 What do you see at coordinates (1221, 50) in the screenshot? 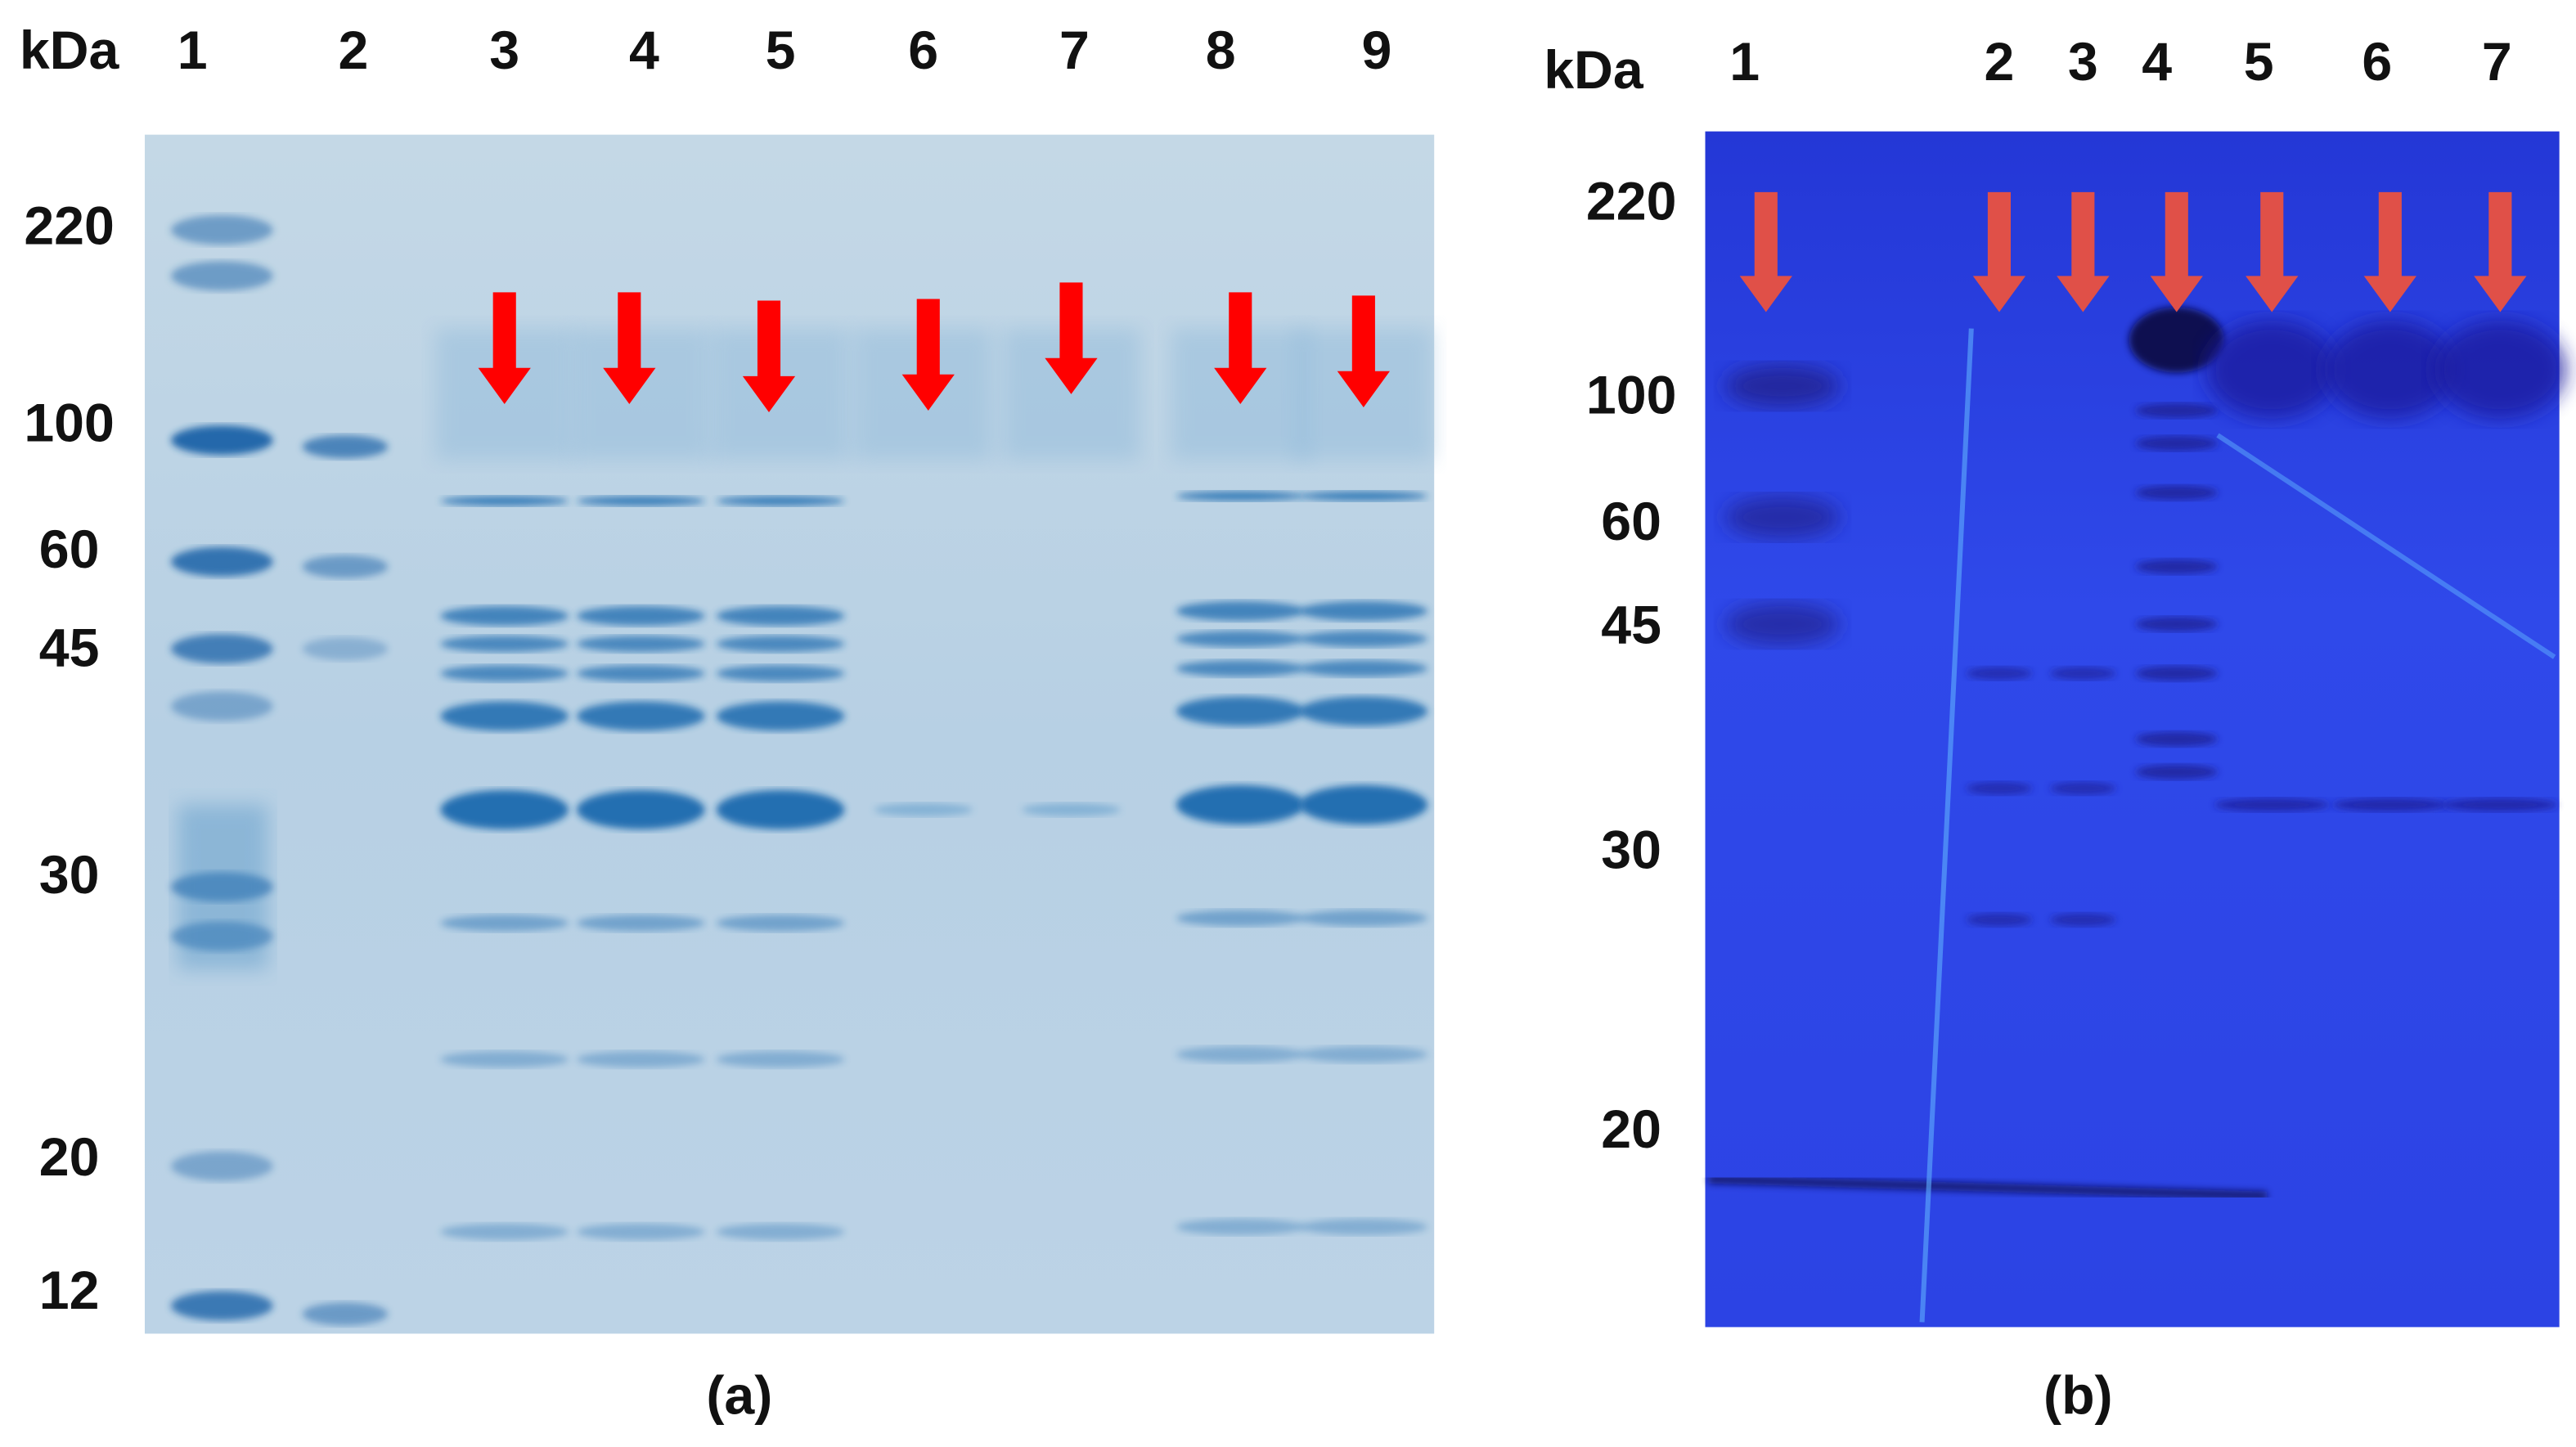
I see `lane-label: 8` at bounding box center [1221, 50].